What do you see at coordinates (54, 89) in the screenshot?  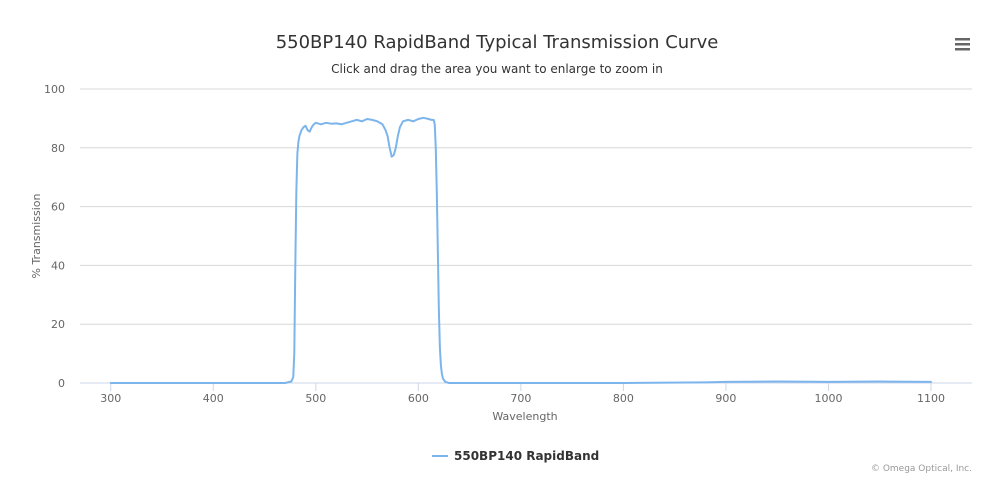 I see `y-tick-label: 100` at bounding box center [54, 89].